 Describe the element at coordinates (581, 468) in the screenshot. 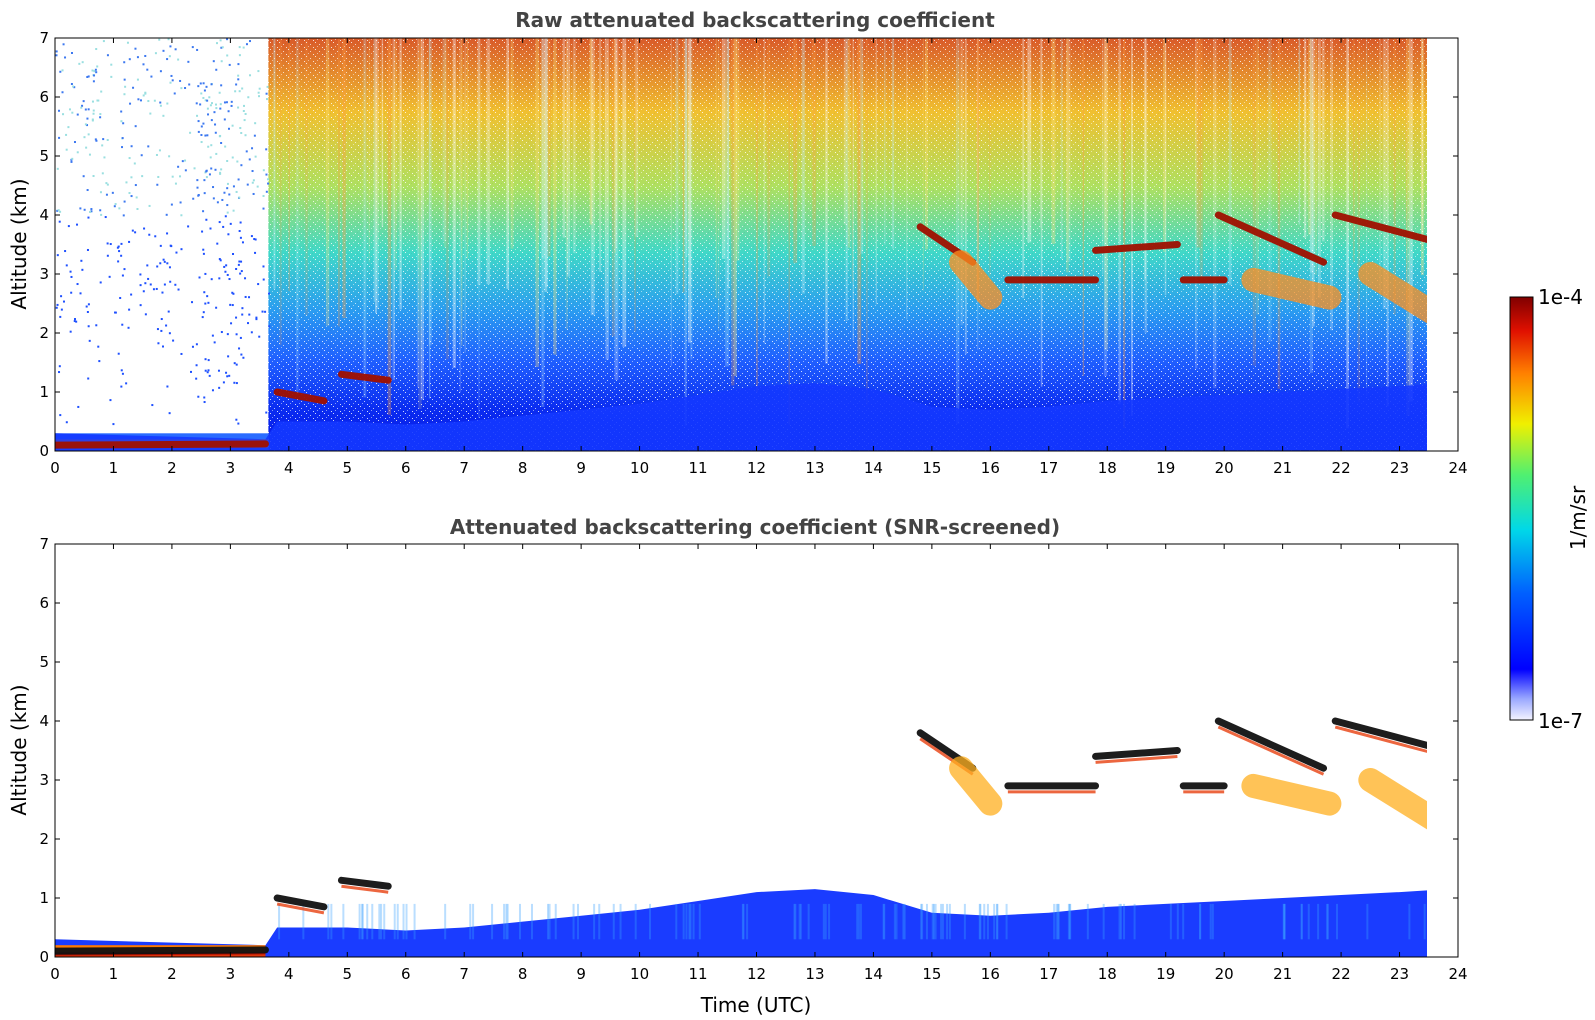

I see `x-tick-label: 9` at that location.